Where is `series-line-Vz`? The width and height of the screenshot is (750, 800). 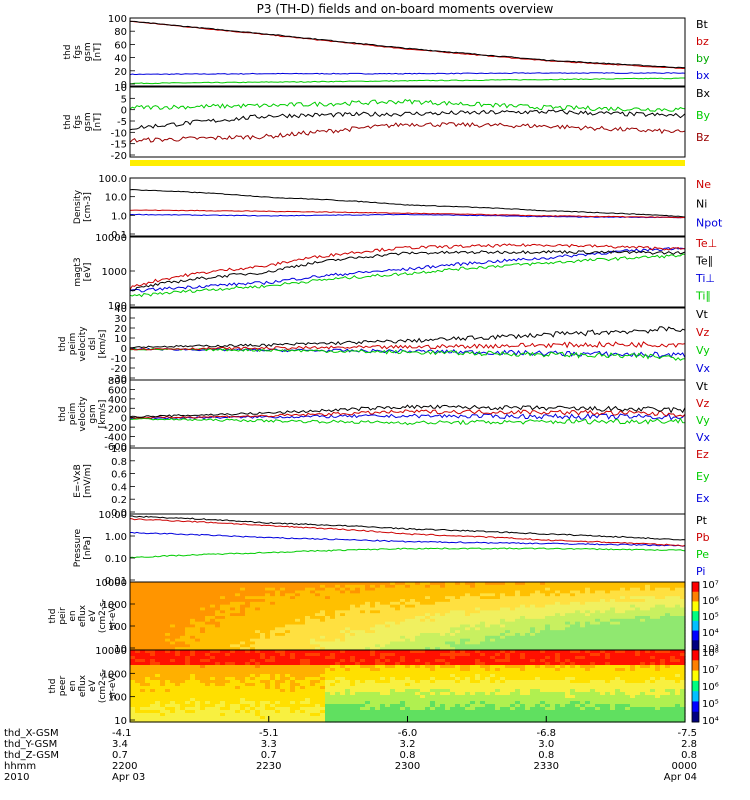 series-line-Vz is located at coordinates (407, 345).